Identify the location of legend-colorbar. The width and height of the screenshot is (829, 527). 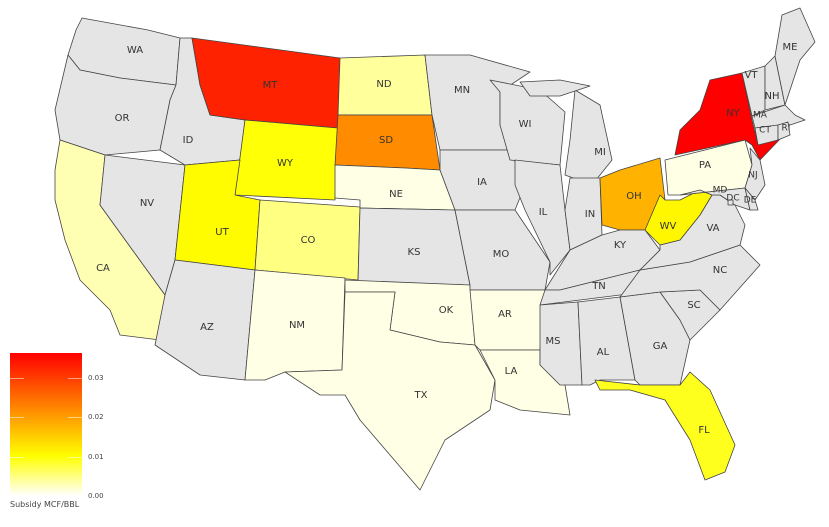
(46, 424).